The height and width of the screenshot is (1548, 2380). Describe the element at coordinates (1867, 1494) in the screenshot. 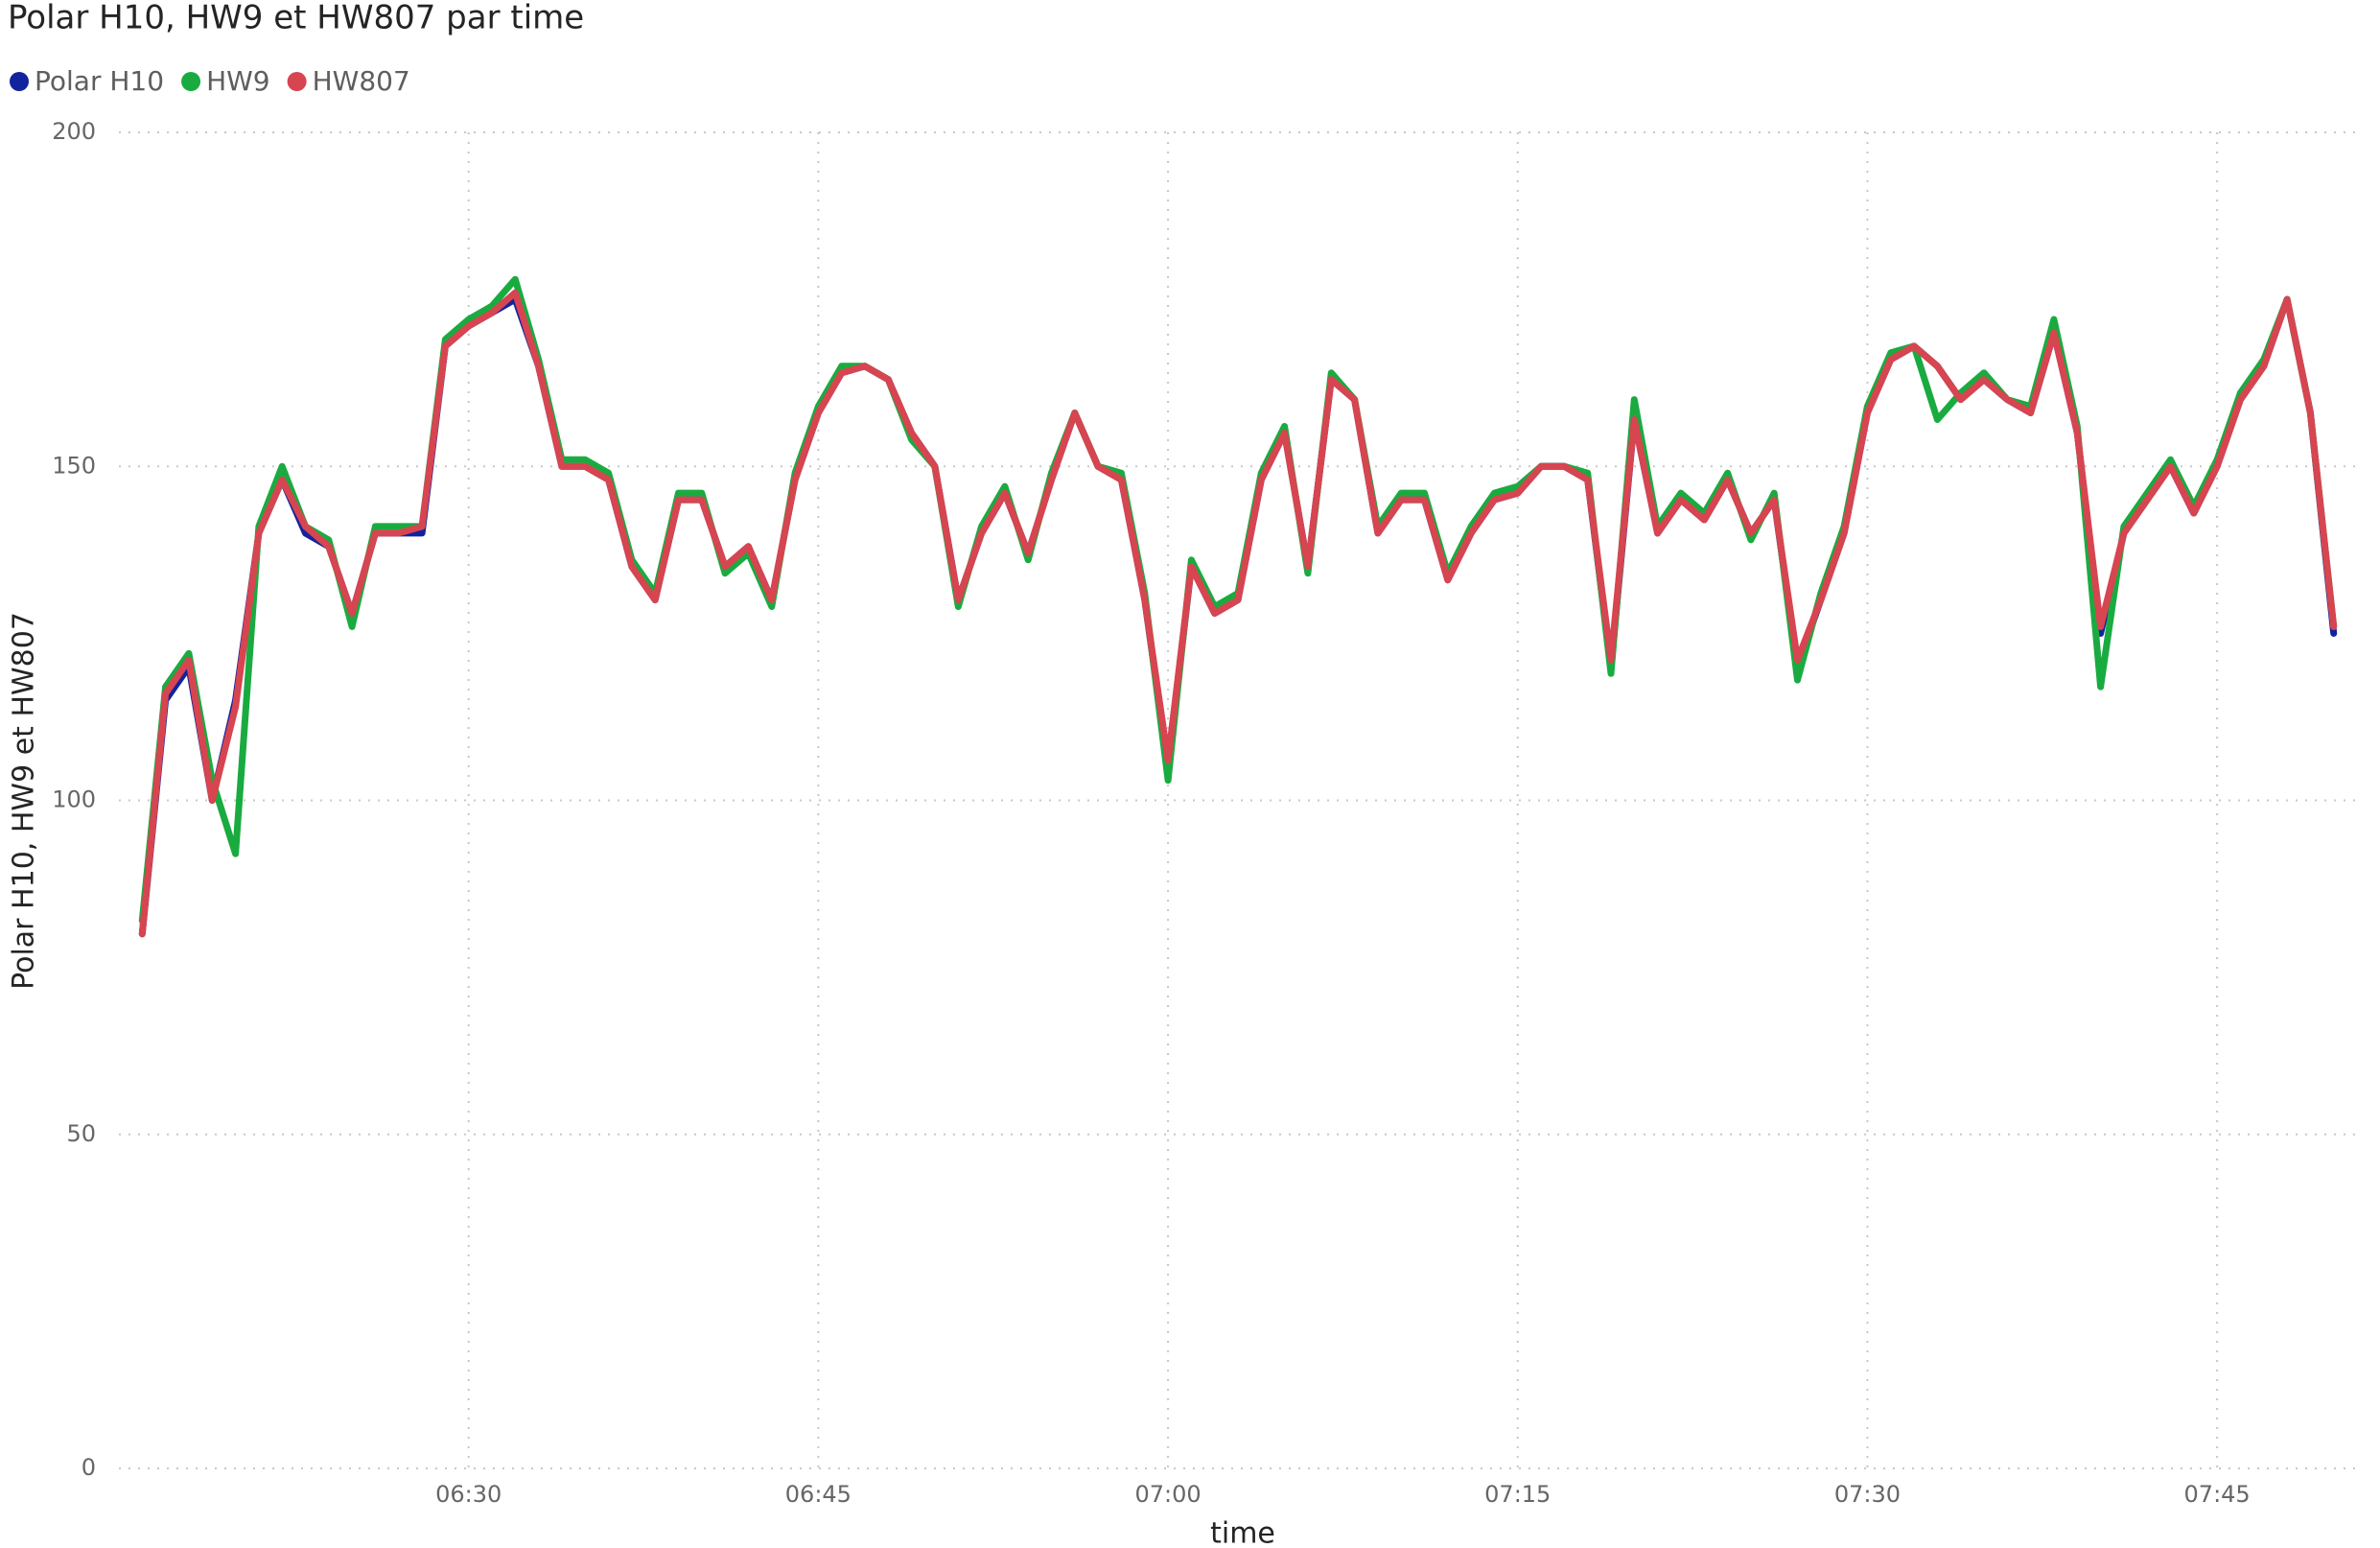

I see `x-tick-label: 07:30` at that location.